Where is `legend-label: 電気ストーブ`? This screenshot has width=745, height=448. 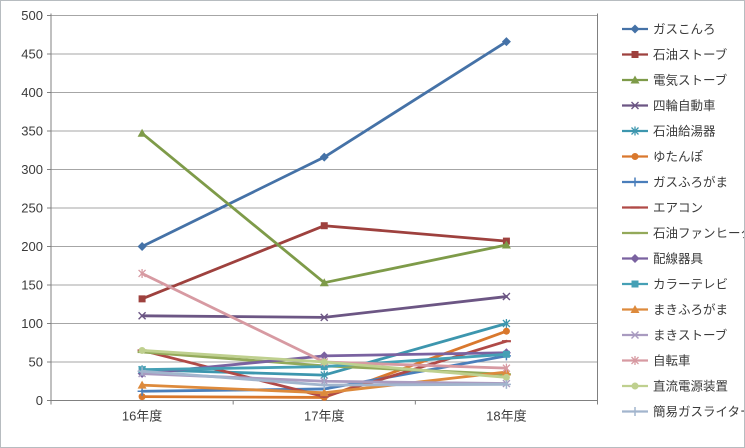 legend-label: 電気ストーブ is located at coordinates (690, 80).